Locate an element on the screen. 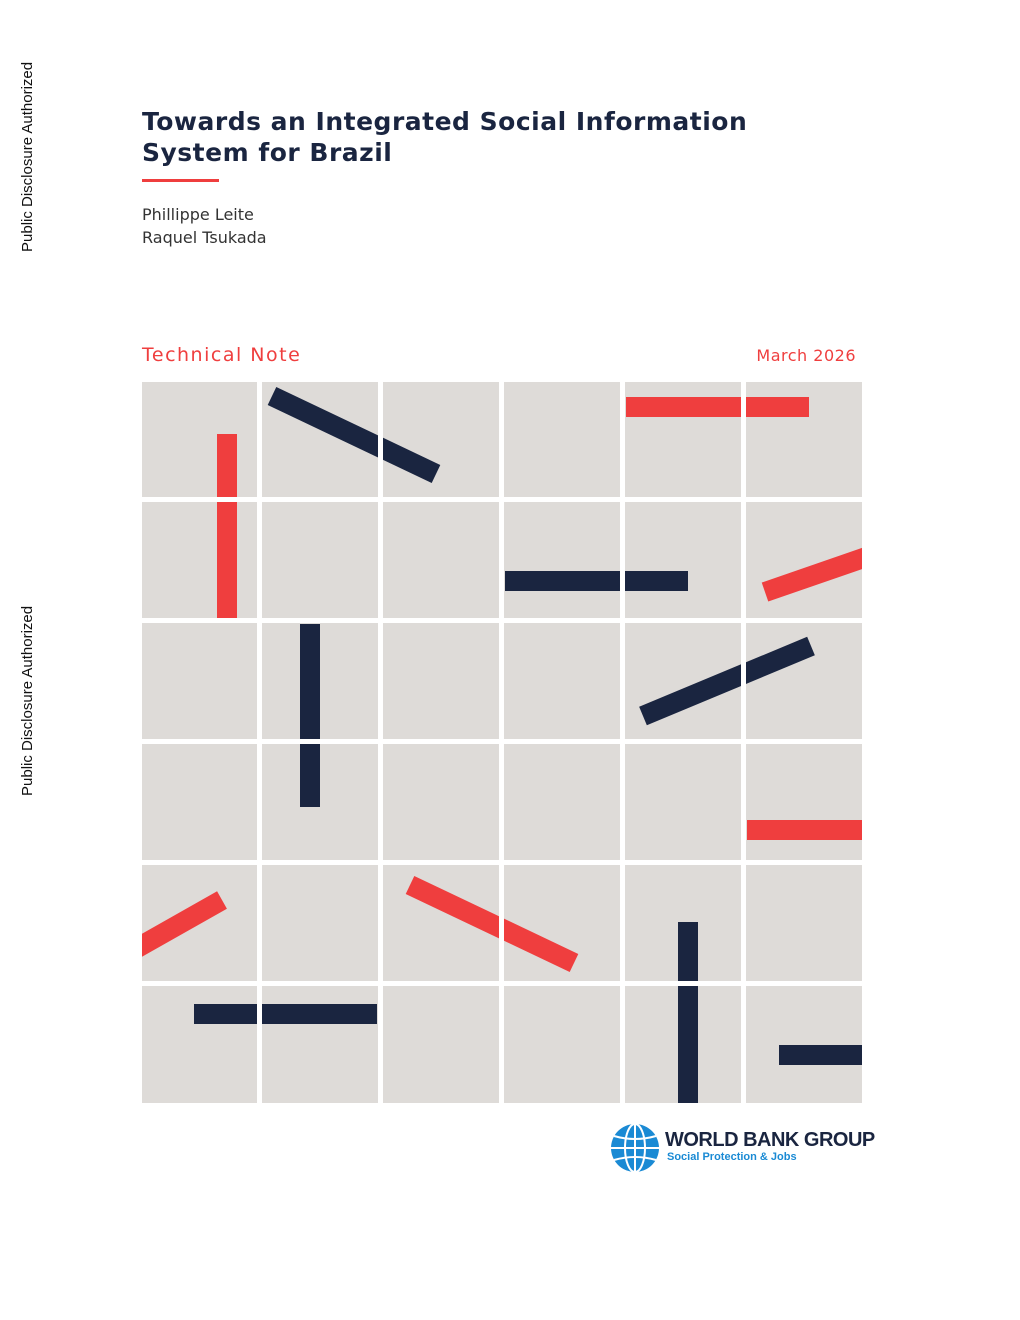  title-rule is located at coordinates (180, 180).